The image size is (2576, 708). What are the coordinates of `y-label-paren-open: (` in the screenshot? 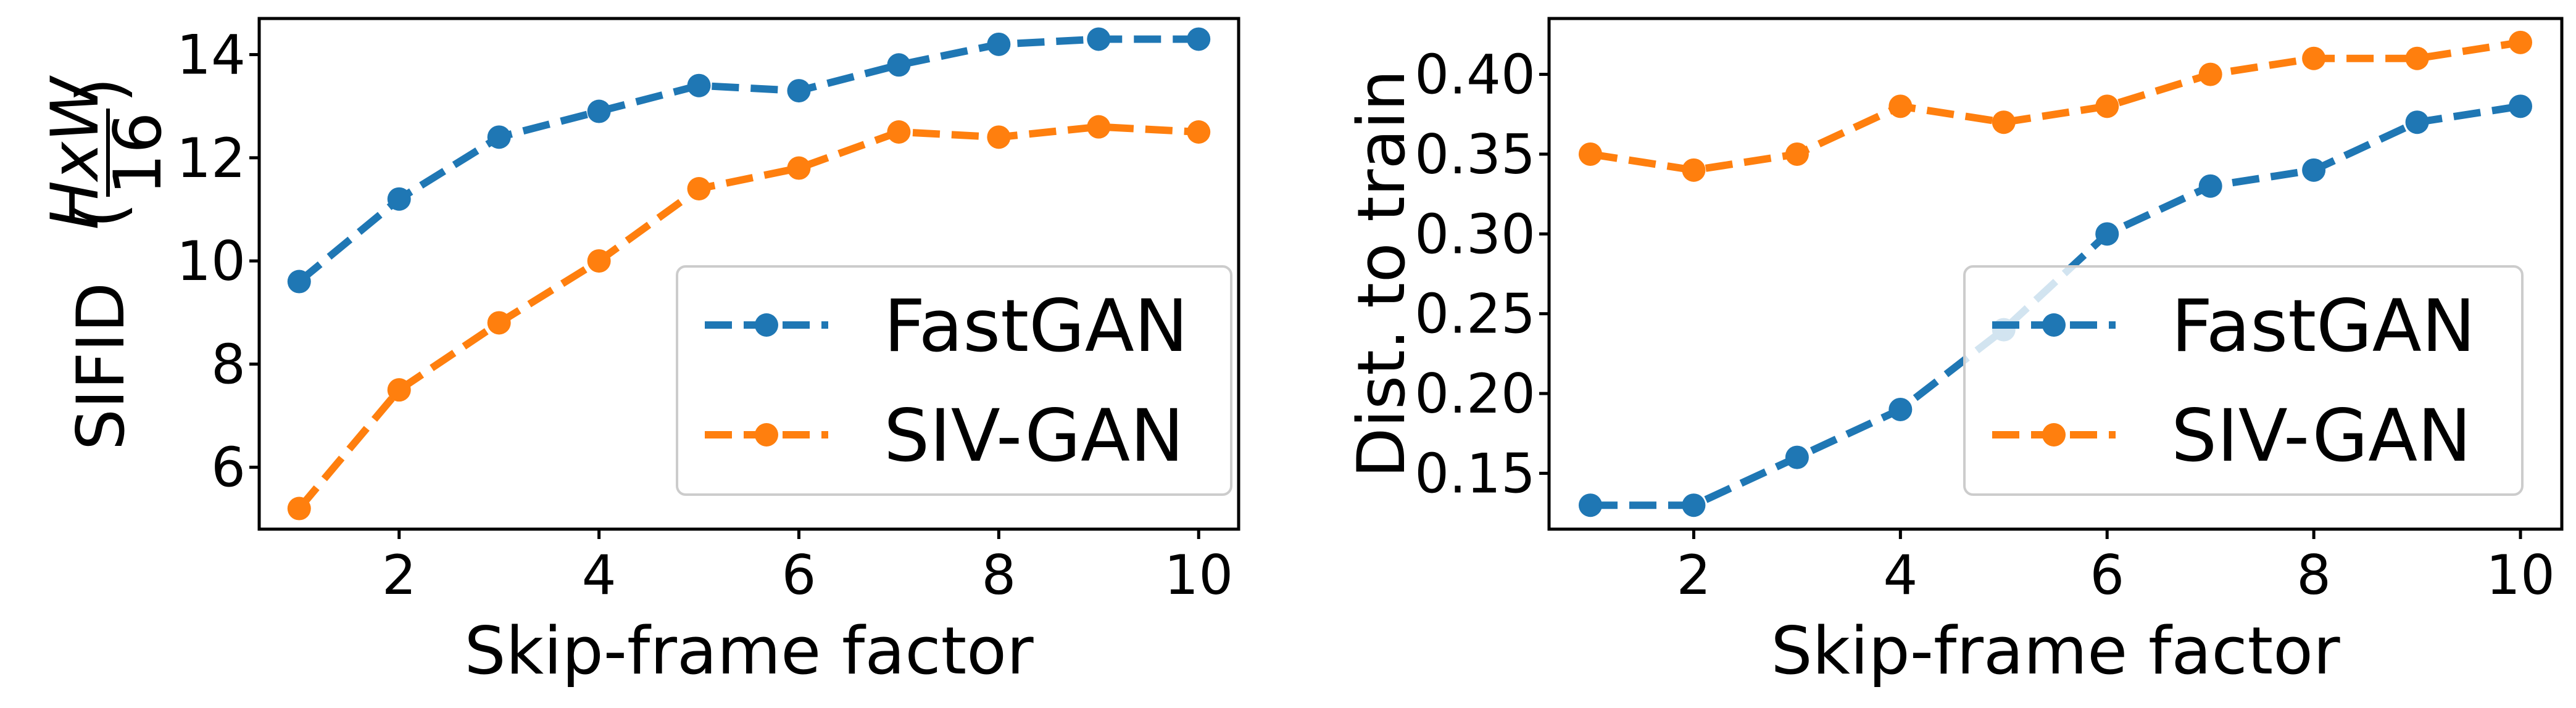 It's located at (101, 215).